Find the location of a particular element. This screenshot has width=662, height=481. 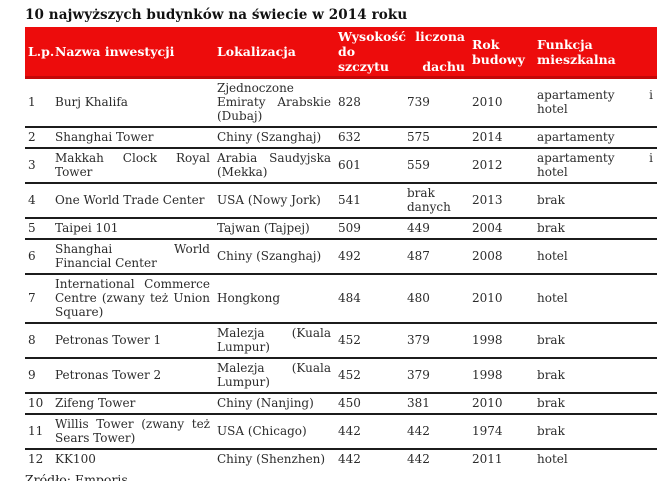

cell-location: USA (Nowy Jork) is located at coordinates (274, 200).